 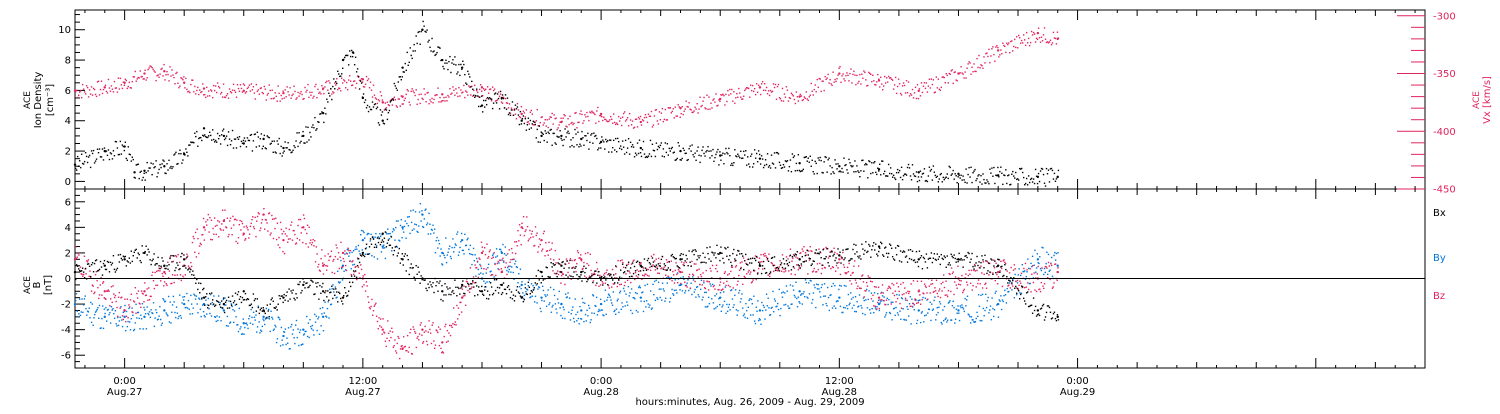 What do you see at coordinates (68, 152) in the screenshot?
I see `panel1-ytick-label: 2` at bounding box center [68, 152].